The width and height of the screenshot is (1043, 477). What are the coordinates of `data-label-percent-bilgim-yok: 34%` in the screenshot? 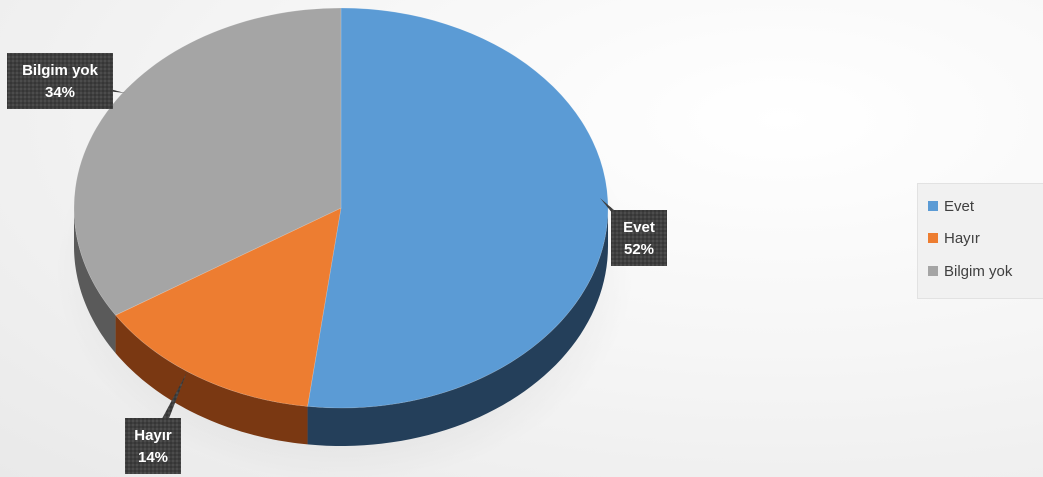 It's located at (60, 92).